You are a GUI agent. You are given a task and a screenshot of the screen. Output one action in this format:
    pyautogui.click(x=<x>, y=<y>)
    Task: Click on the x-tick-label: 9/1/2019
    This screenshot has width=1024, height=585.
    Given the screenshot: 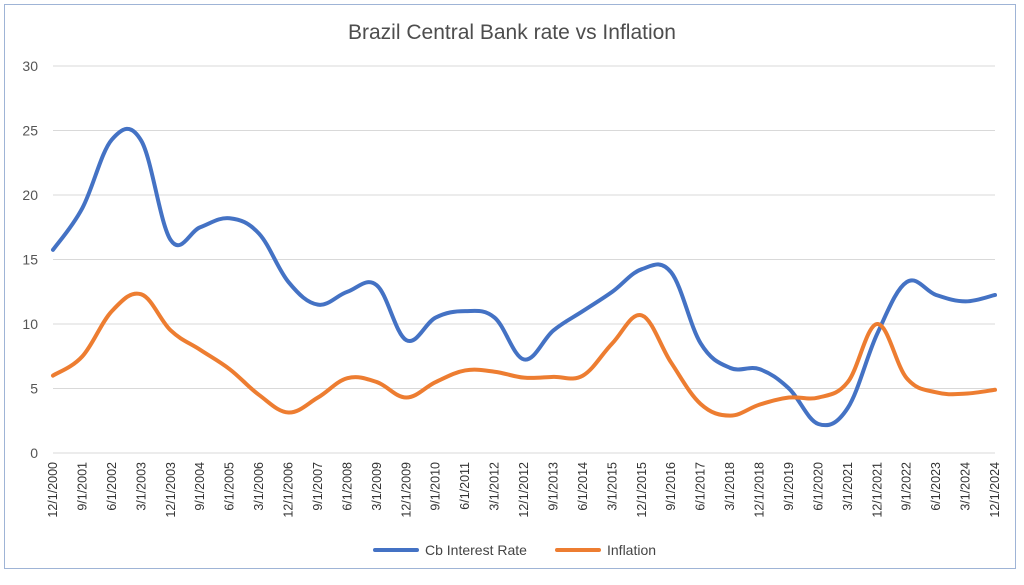 What is the action you would take?
    pyautogui.click(x=789, y=486)
    